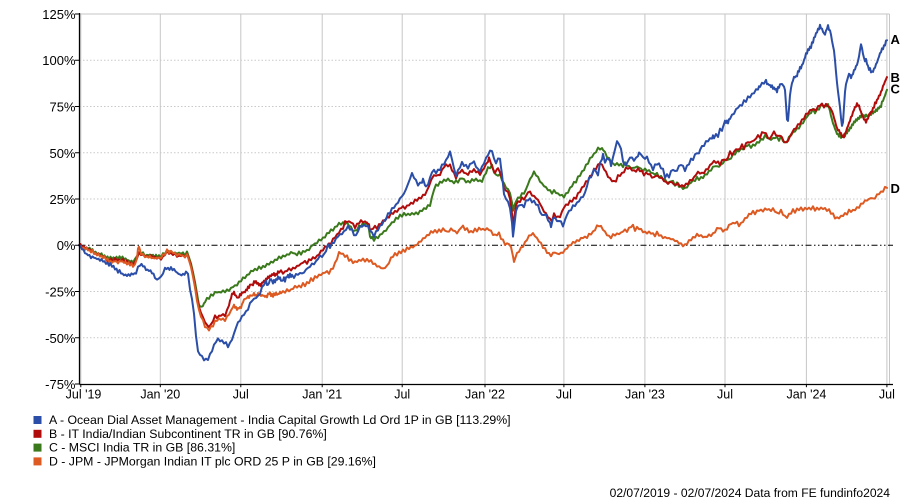 This screenshot has height=501, width=900. Describe the element at coordinates (59, 60) in the screenshot. I see `svg-text: 100%` at that location.